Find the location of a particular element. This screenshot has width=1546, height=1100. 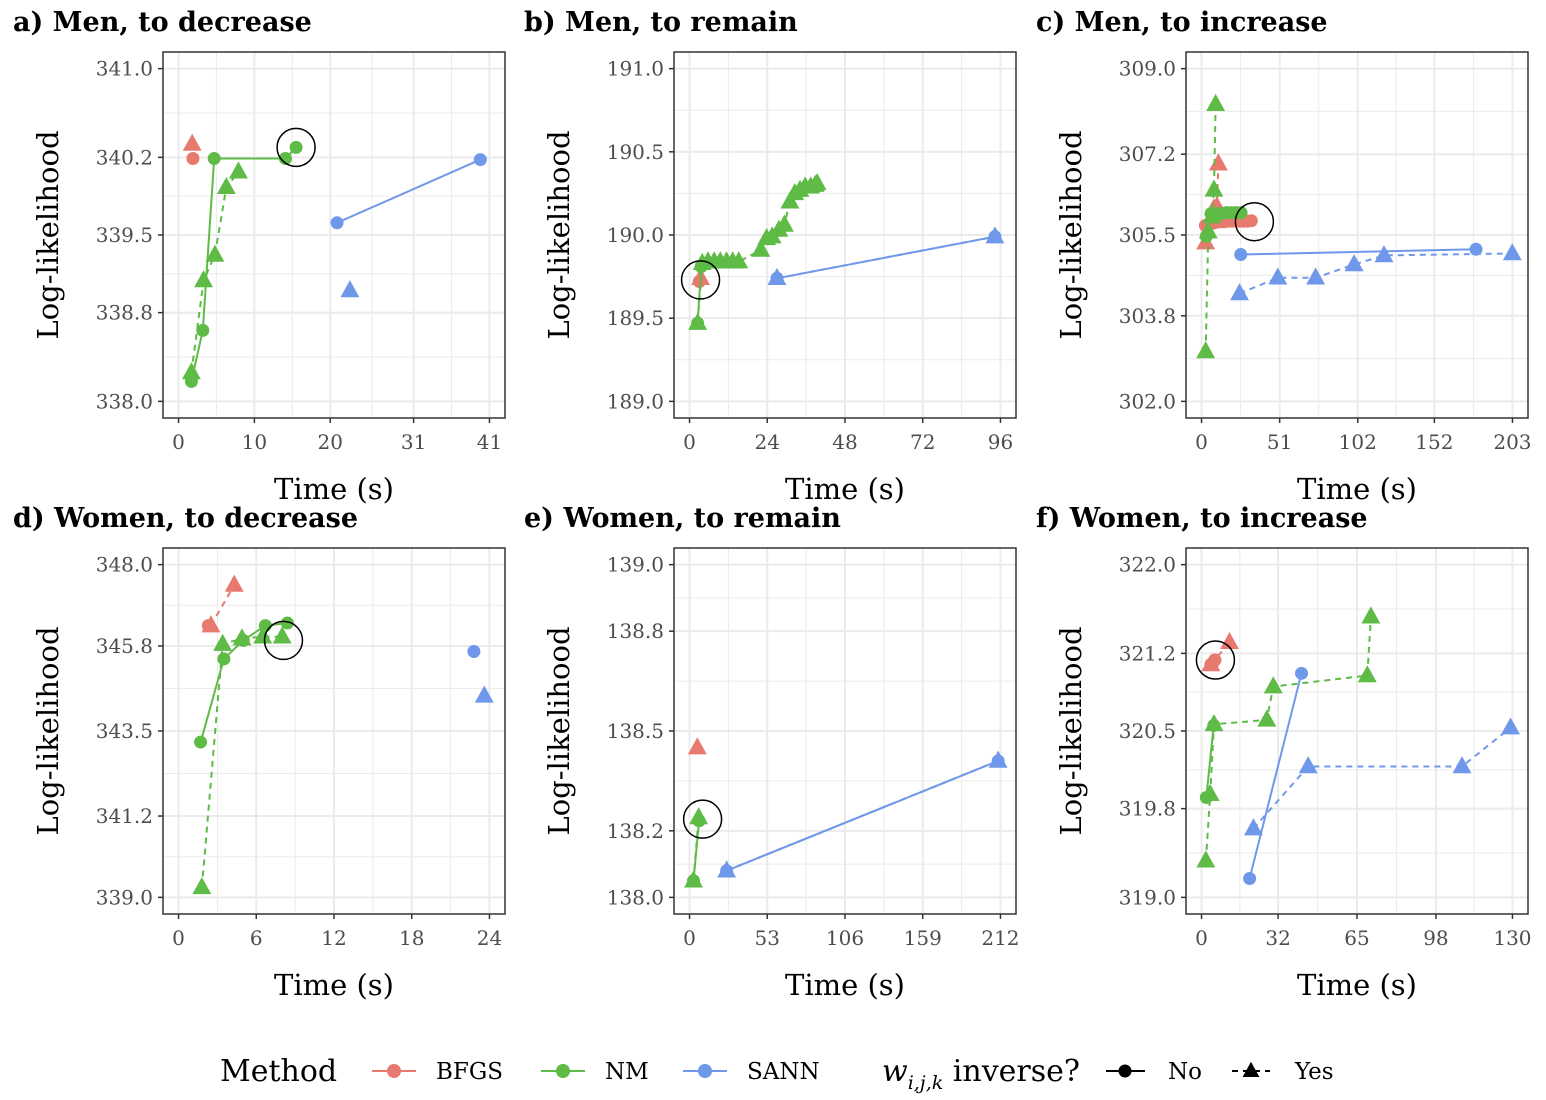

x-tick-label: 48 is located at coordinates (844, 442).